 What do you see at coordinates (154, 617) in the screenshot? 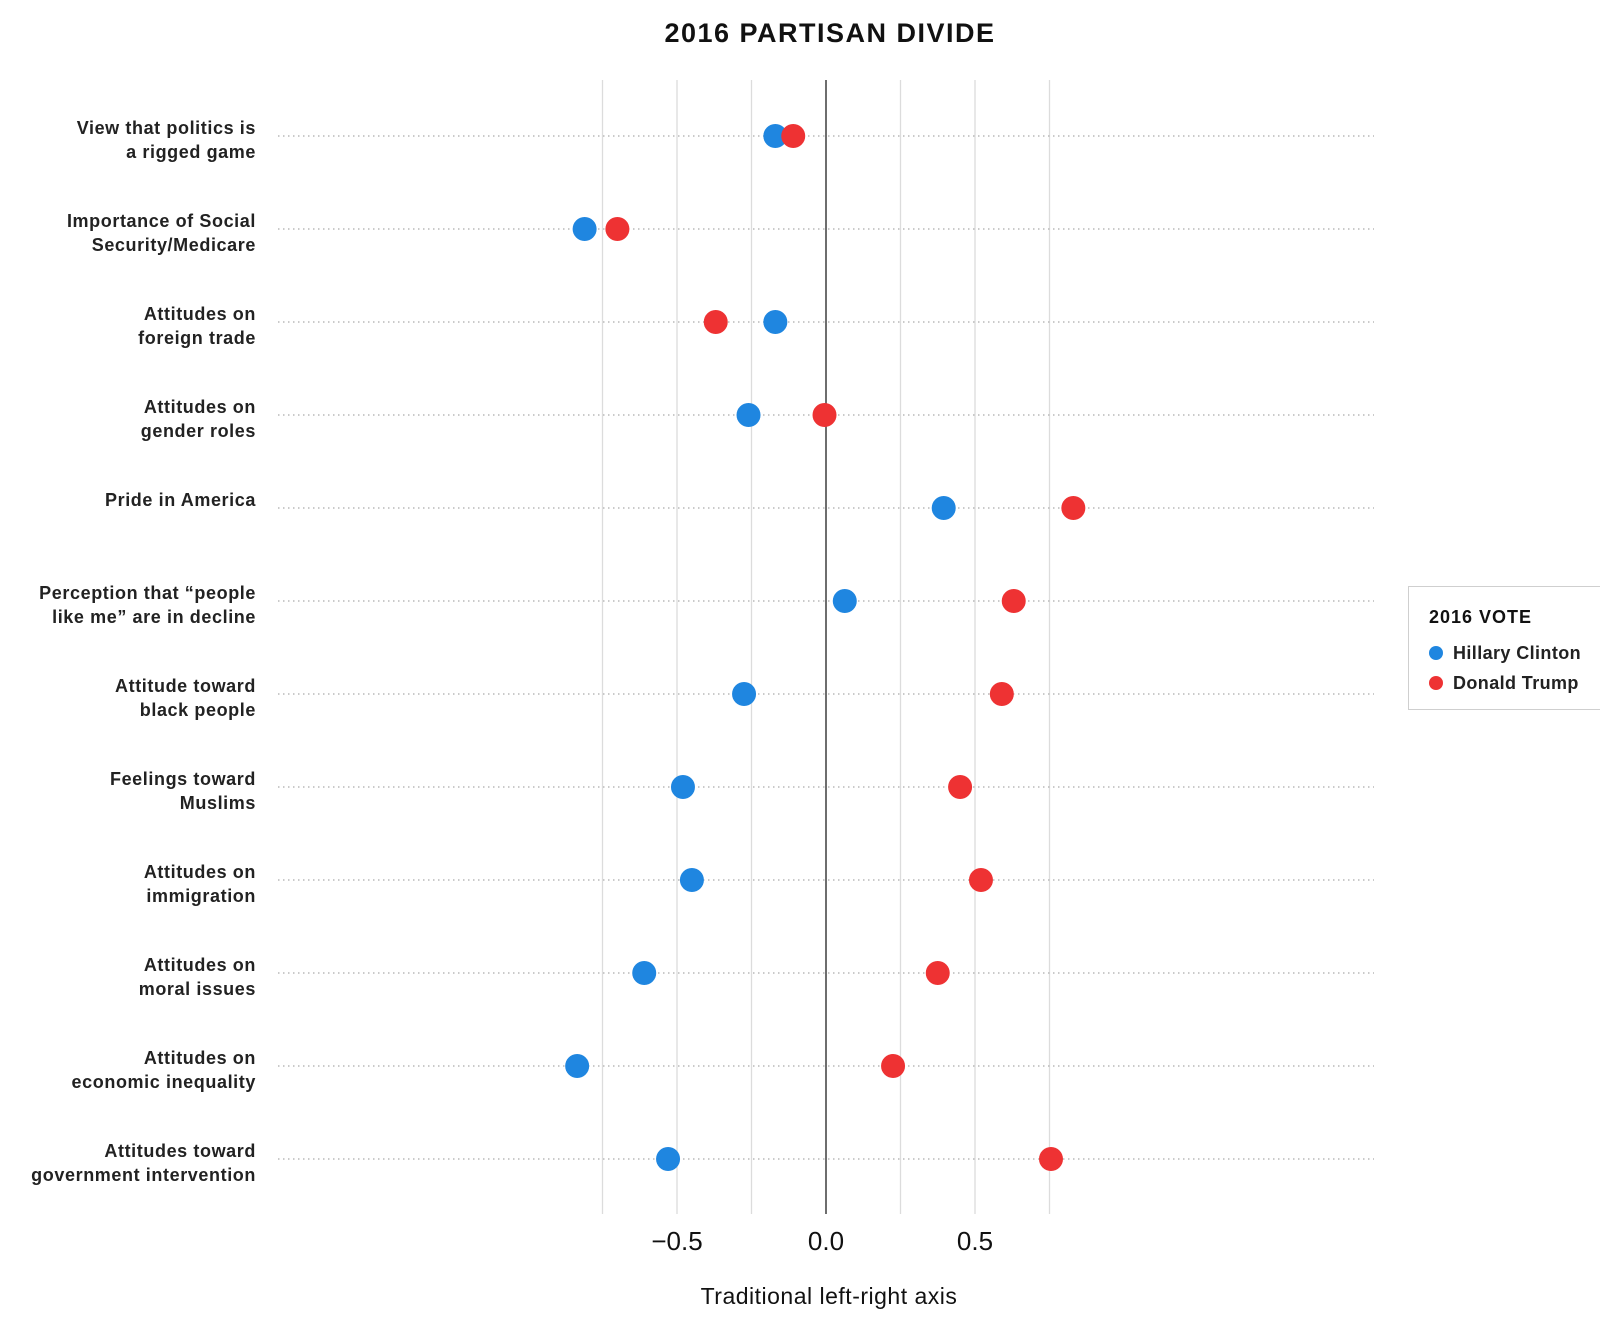
I see `category-label: like me” are in decline` at bounding box center [154, 617].